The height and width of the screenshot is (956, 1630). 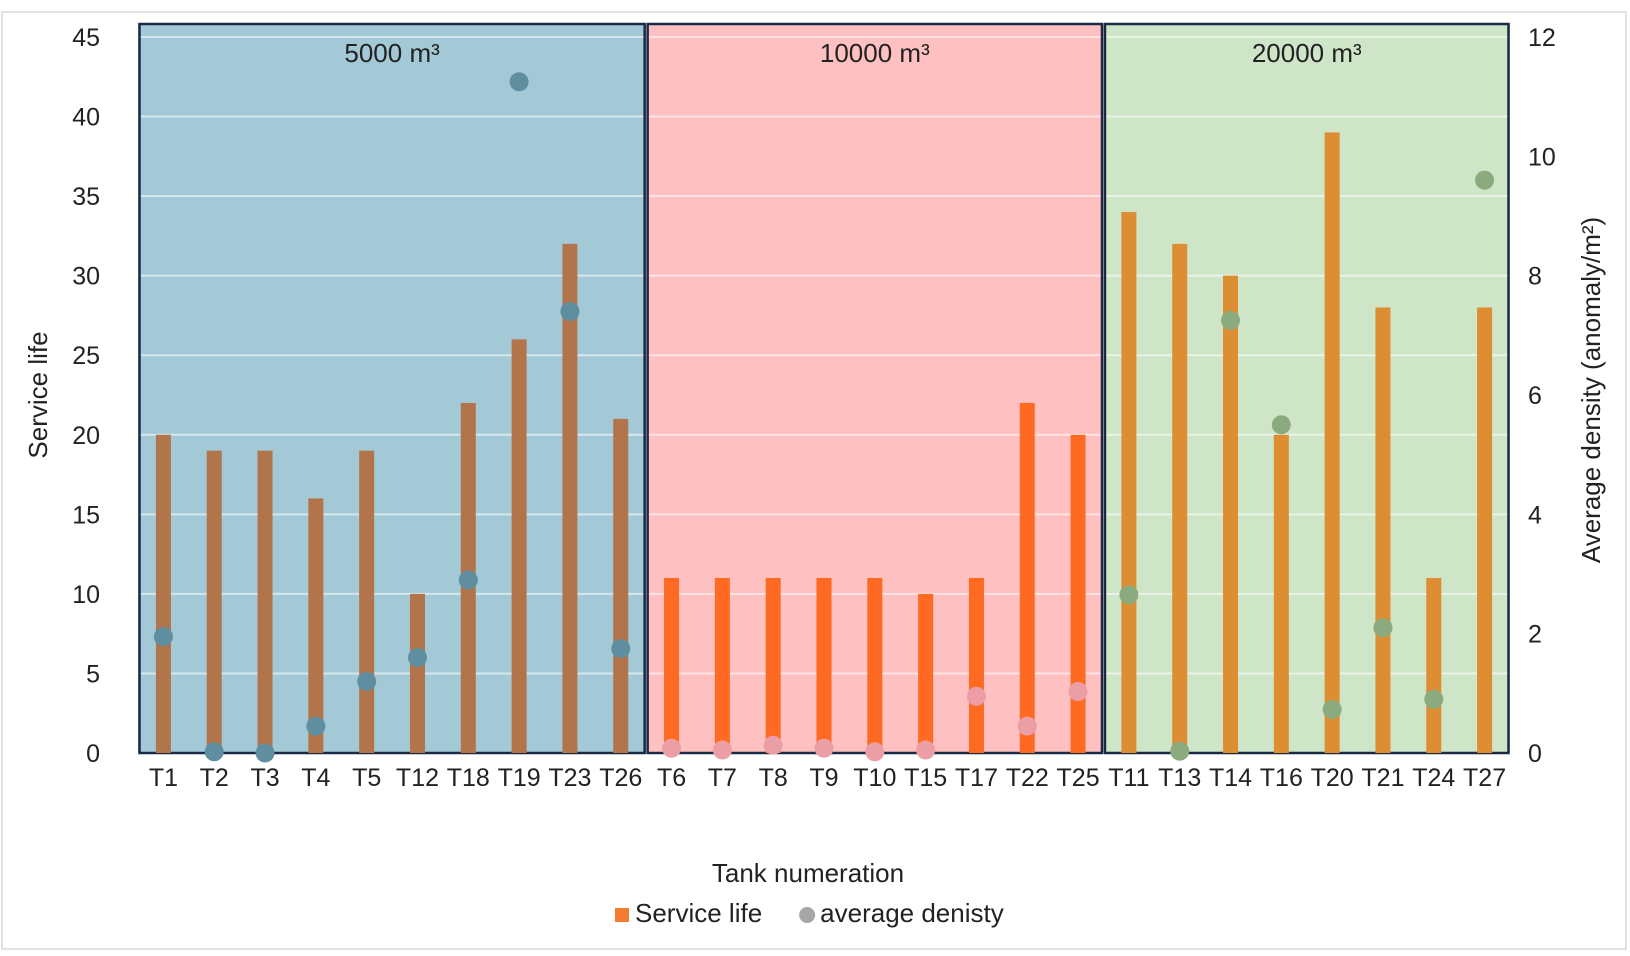 What do you see at coordinates (367, 681) in the screenshot?
I see `density-point-T5` at bounding box center [367, 681].